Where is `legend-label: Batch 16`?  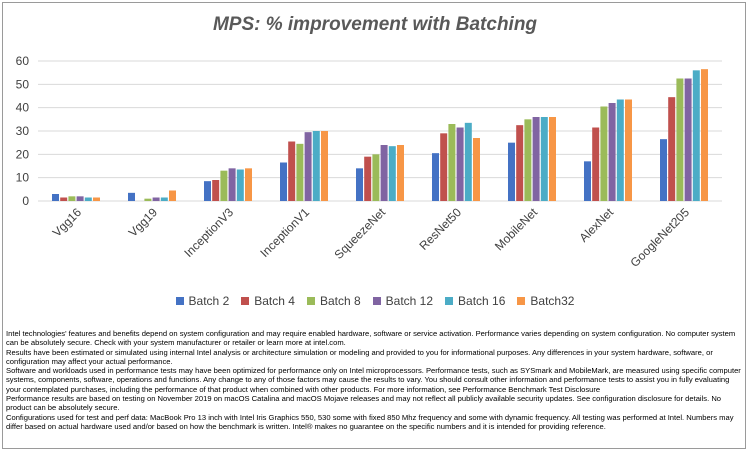
legend-label: Batch 16 is located at coordinates (482, 301).